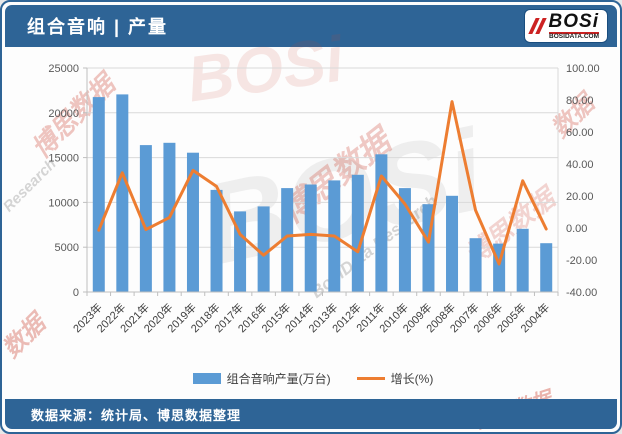 Image resolution: width=622 pixels, height=434 pixels. I want to click on legend-item-production: 组合音响产量(万台), so click(261, 378).